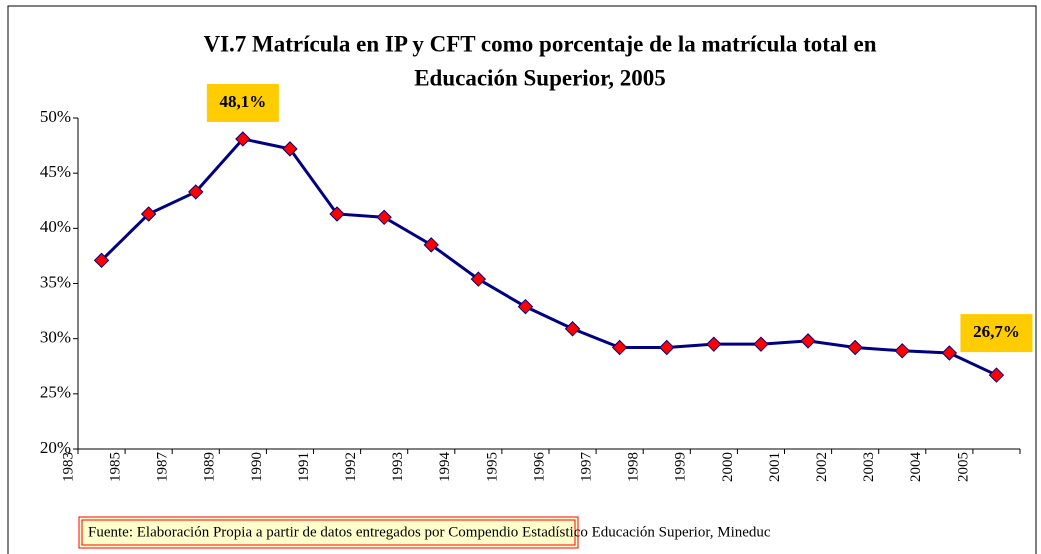  Describe the element at coordinates (963, 467) in the screenshot. I see `x-tick-label: 2005` at that location.